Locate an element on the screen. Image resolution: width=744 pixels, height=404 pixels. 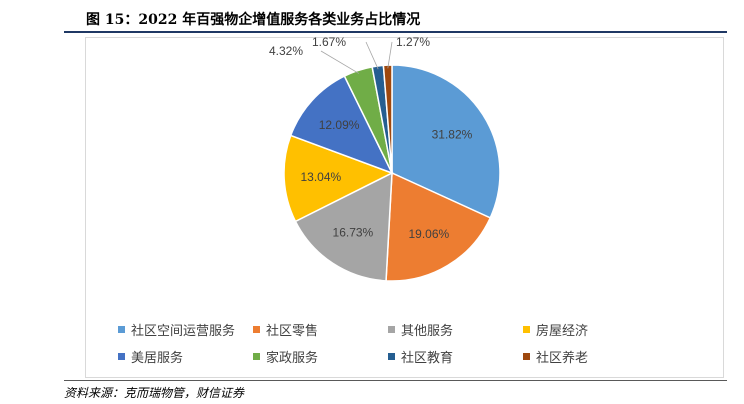
slice-data-label: 12.09% is located at coordinates (339, 125).